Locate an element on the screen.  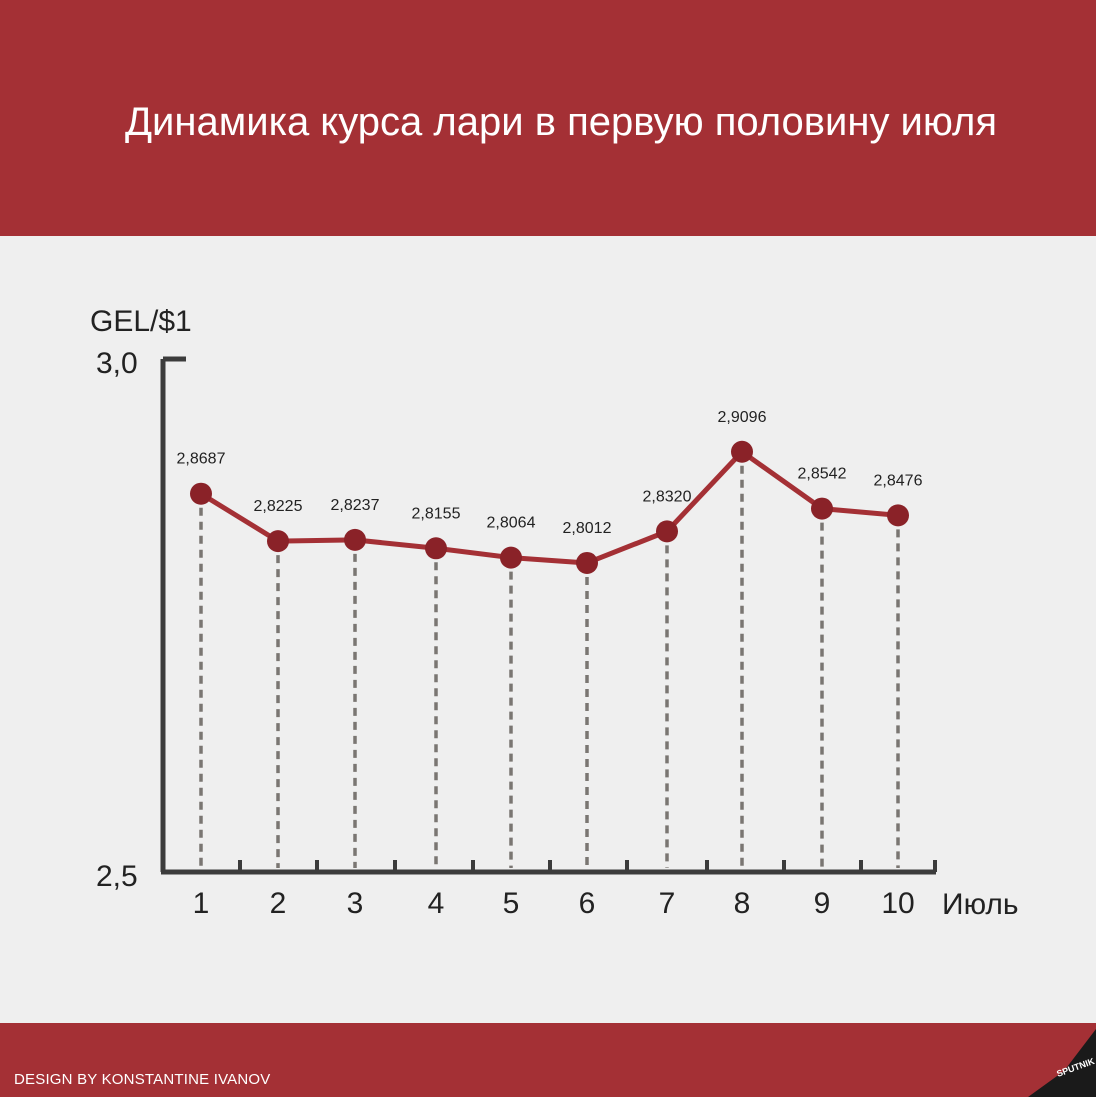
data-label: 2,8225 is located at coordinates (278, 506).